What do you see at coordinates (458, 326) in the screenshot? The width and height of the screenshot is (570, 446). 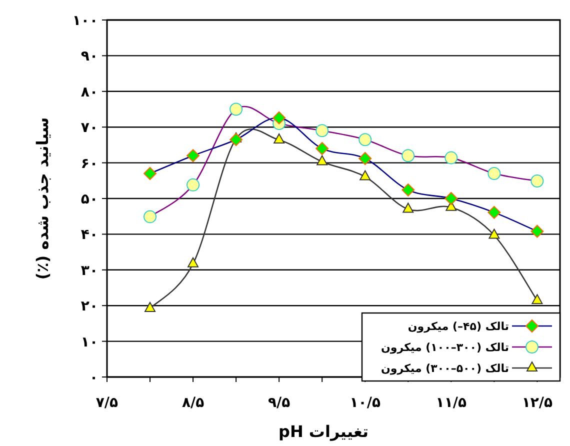 I see `legend-label: تالک (۴۵–) میکرون` at bounding box center [458, 326].